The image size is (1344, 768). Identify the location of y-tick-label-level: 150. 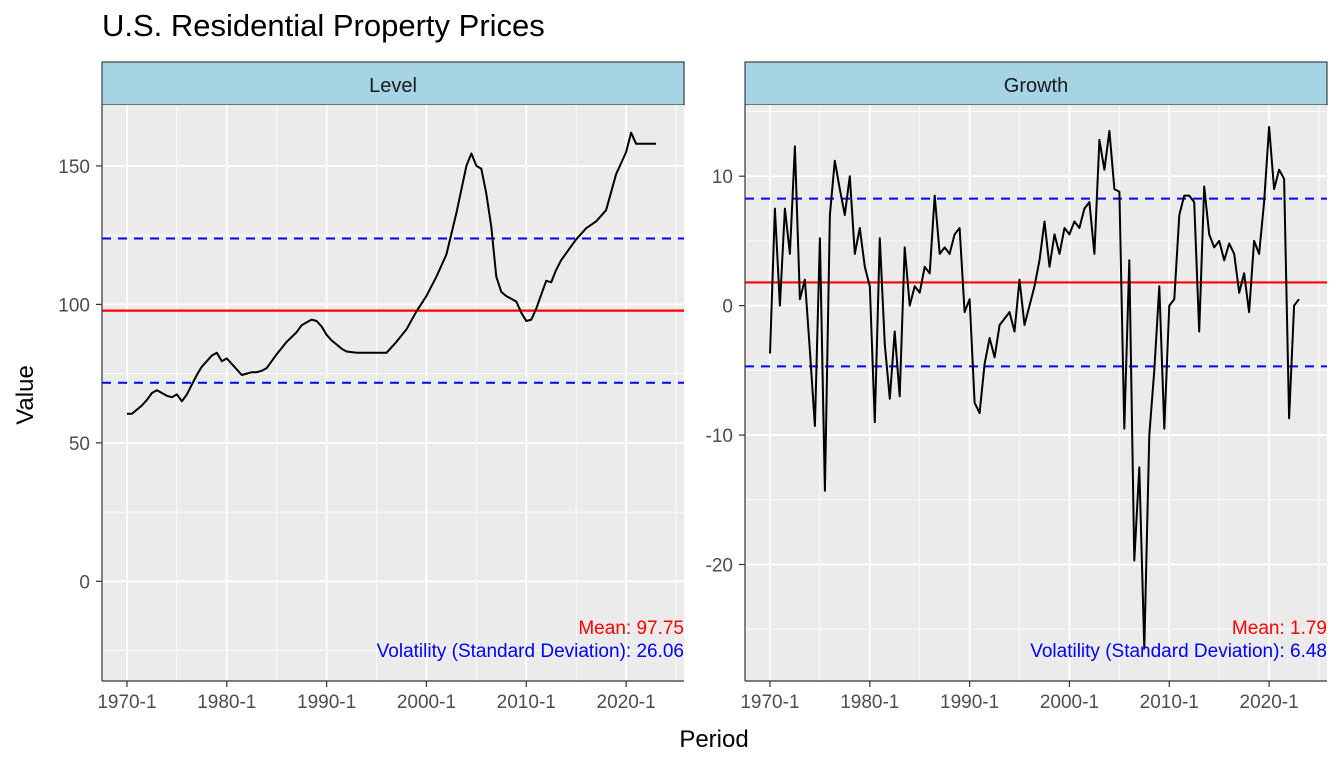
(74, 167).